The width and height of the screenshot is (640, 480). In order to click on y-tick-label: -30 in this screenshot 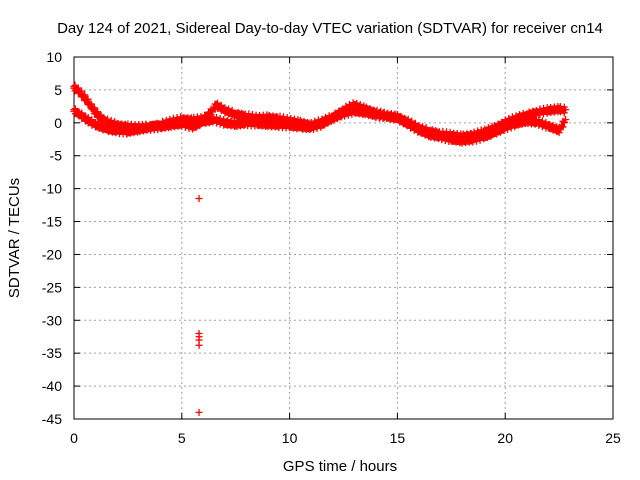, I will do `click(52, 320)`.